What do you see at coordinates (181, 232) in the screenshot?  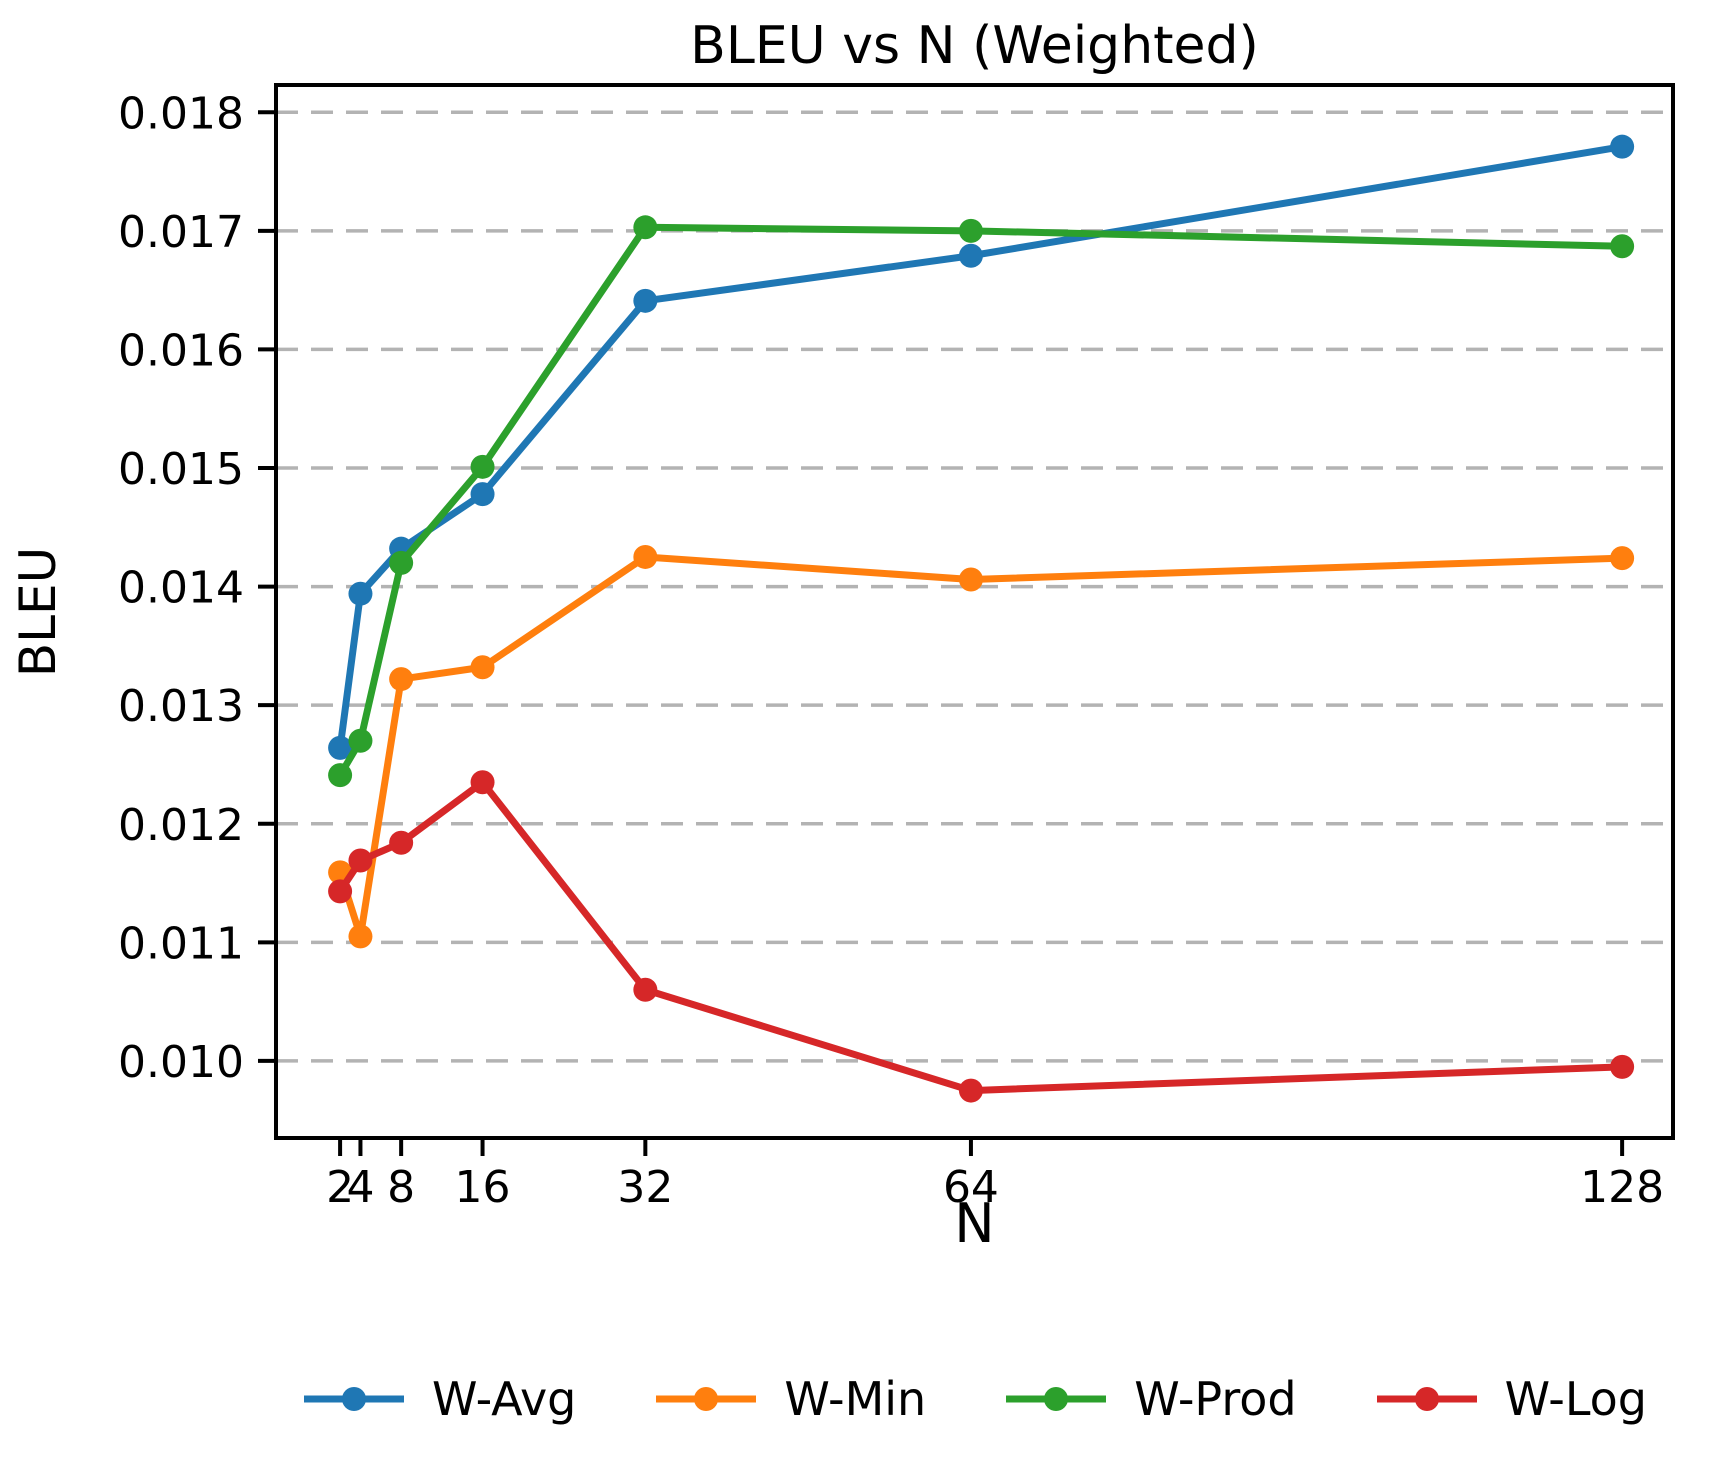 I see `y-tick-label: 0.017` at bounding box center [181, 232].